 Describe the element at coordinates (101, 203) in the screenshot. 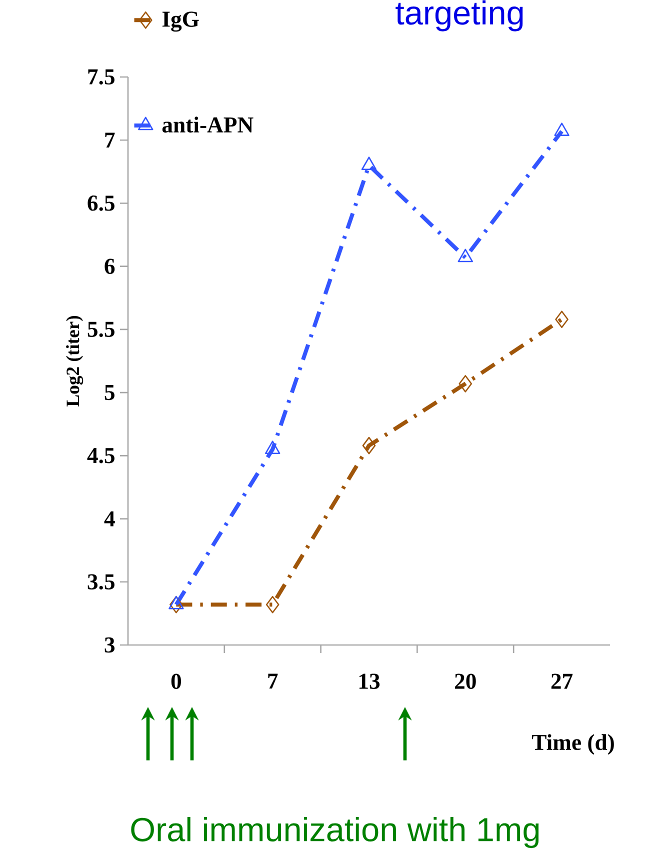

I see `y-tick-label: 6.5` at that location.